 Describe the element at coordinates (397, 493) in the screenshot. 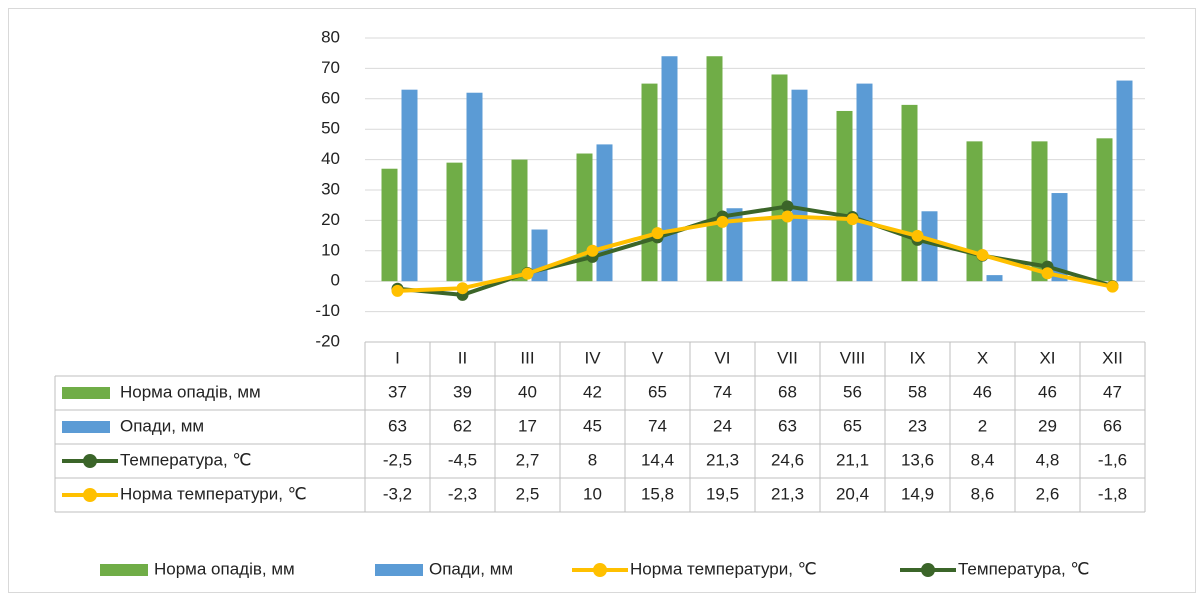

I see `table-cell: -3,2` at that location.